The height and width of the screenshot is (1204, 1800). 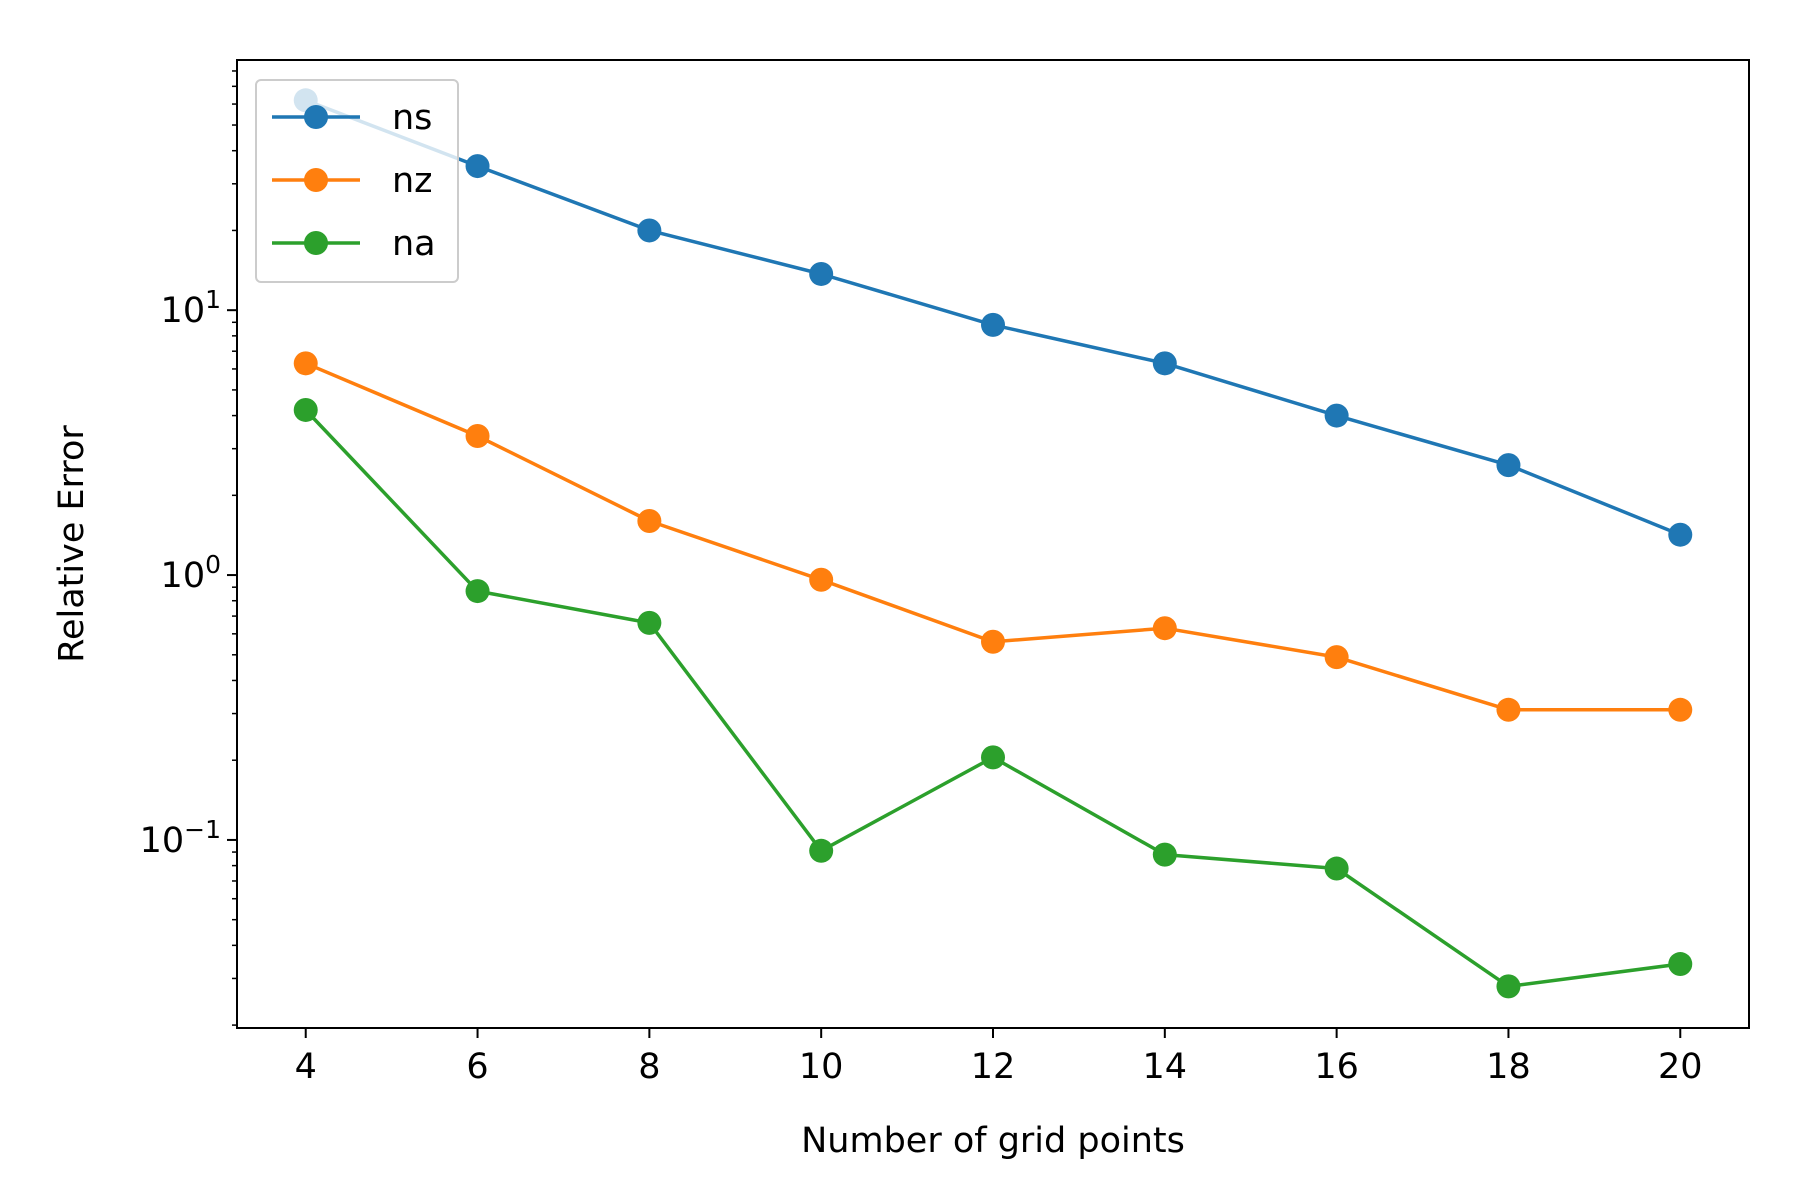 I want to click on x-tick-label: 6, so click(x=477, y=1067).